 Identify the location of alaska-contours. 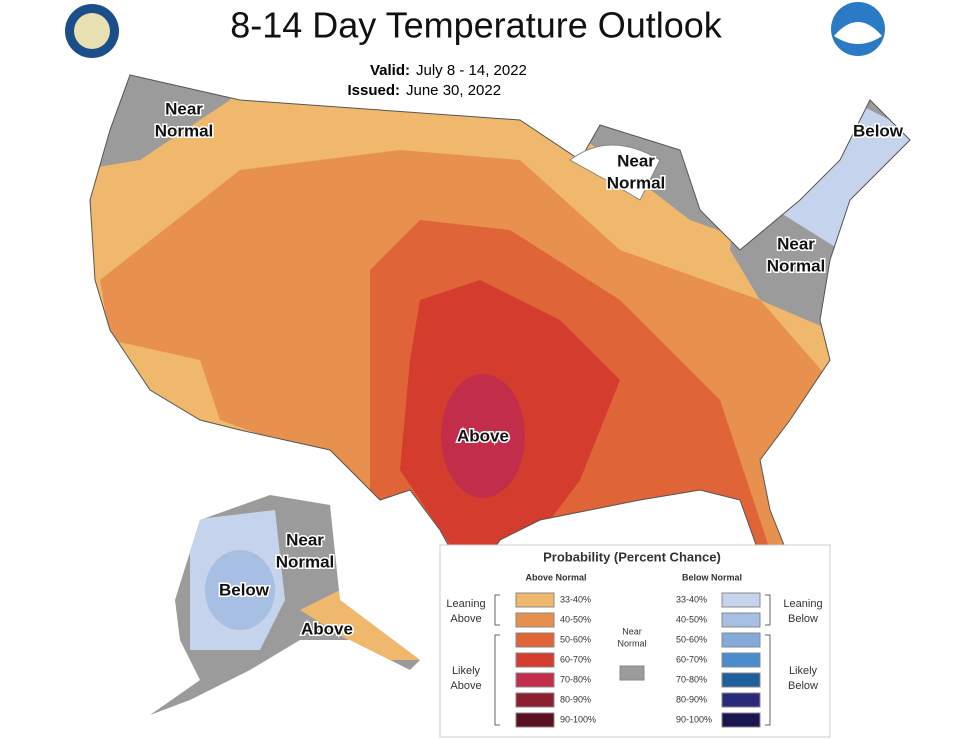
(285, 605).